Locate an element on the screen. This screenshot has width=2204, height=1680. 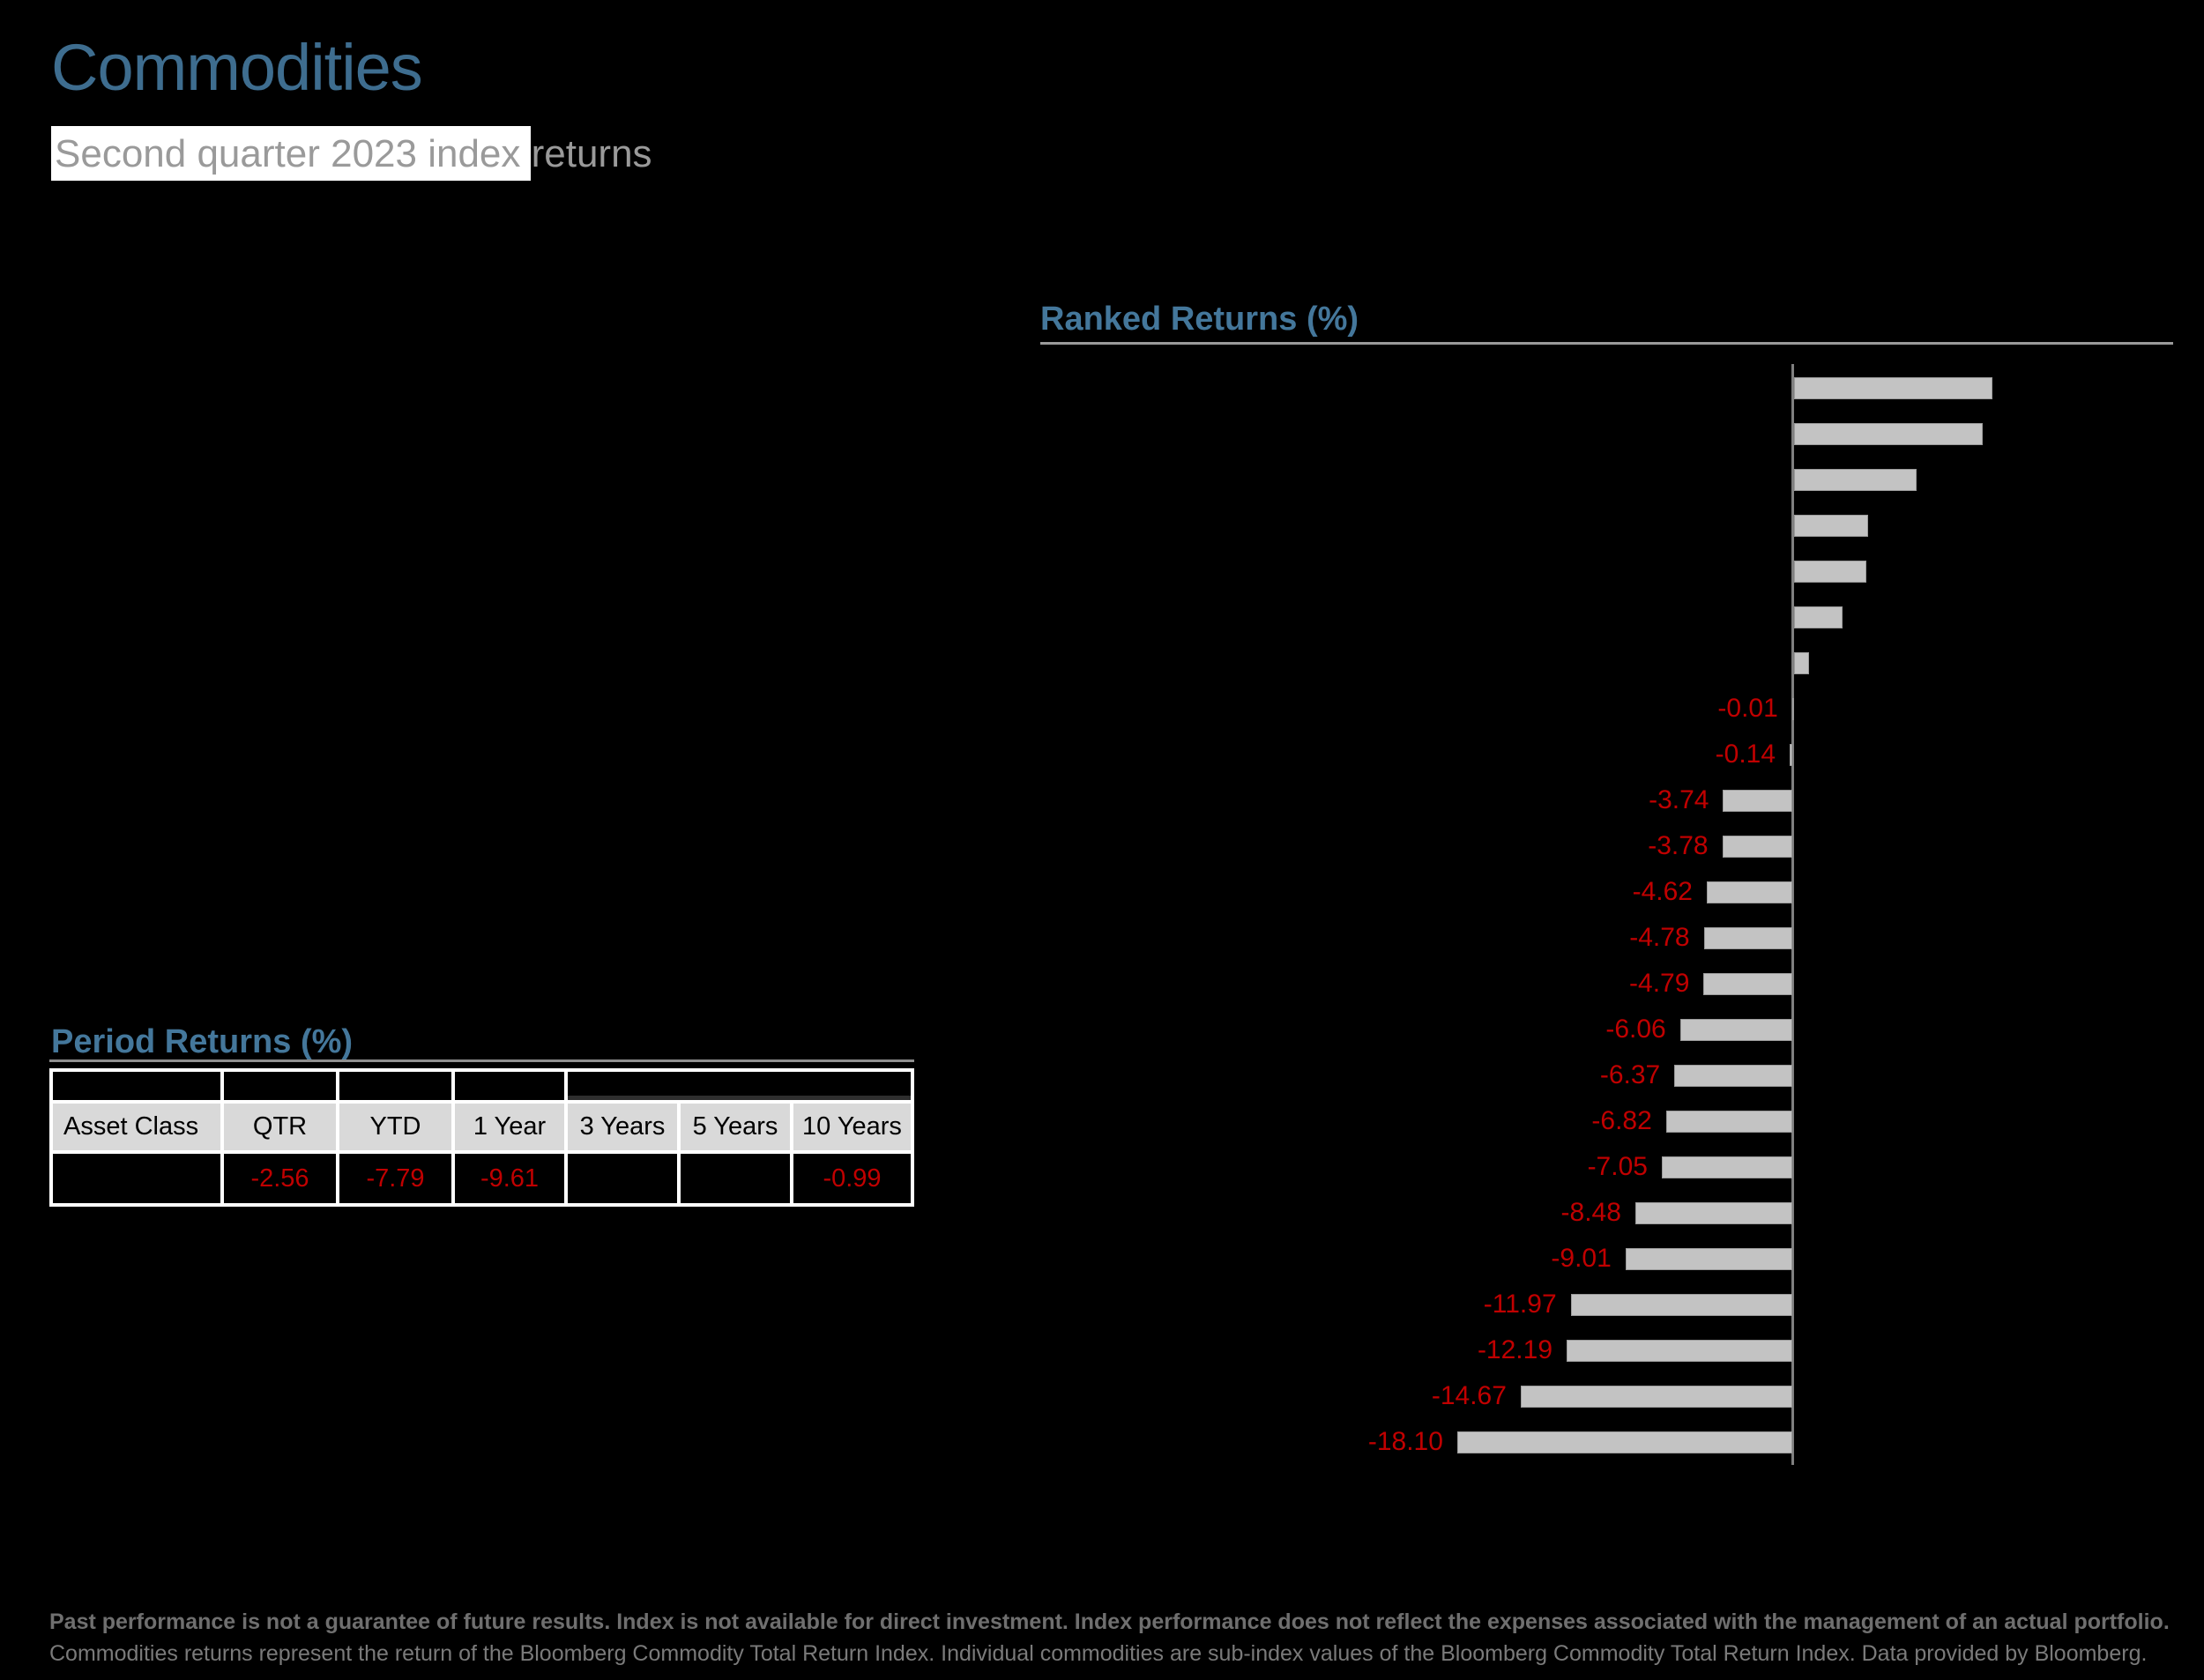
bar-value-label: -0.01 is located at coordinates (1747, 708).